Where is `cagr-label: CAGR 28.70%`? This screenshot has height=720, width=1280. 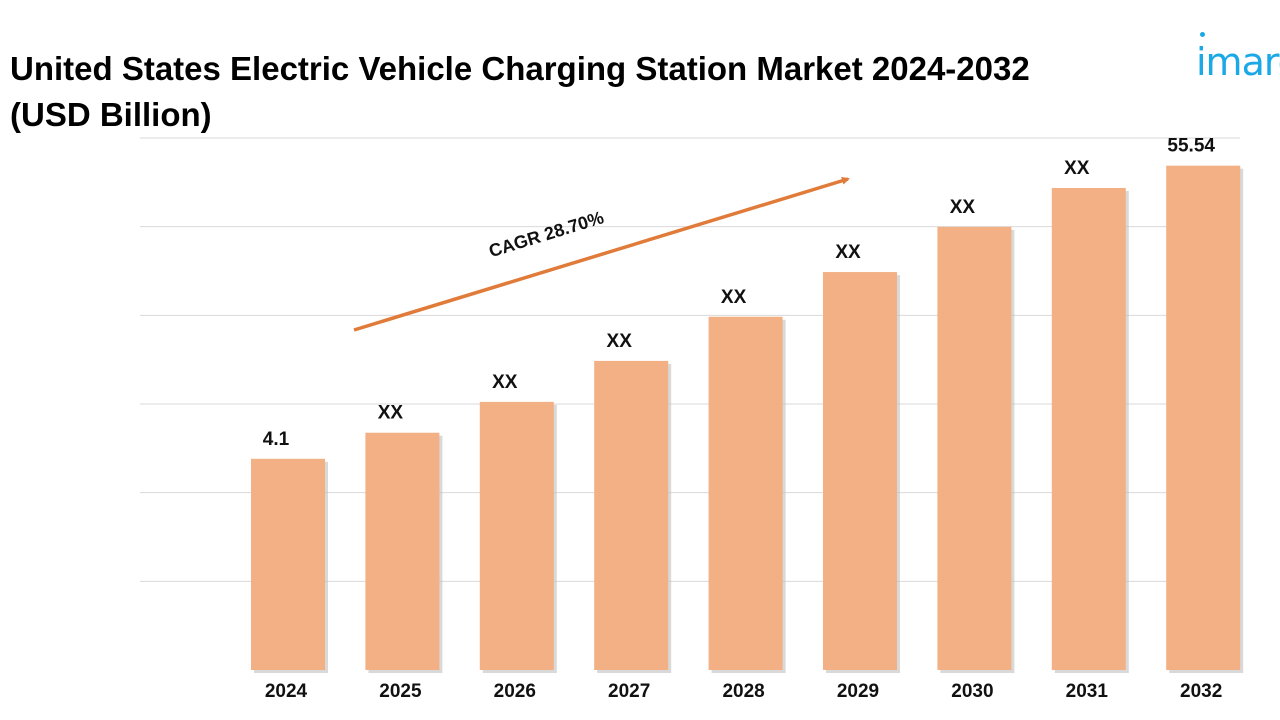 cagr-label: CAGR 28.70% is located at coordinates (546, 234).